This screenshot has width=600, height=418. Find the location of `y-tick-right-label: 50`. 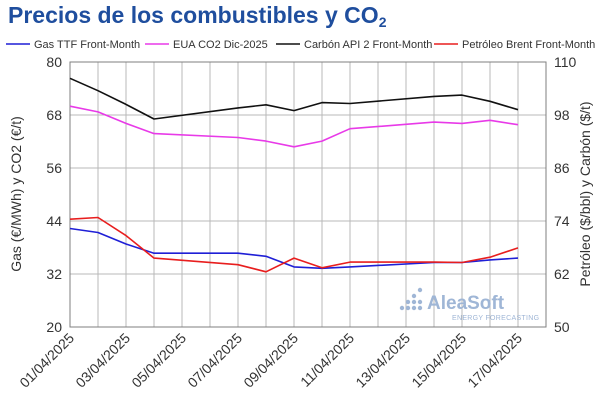

y-tick-right-label: 50 is located at coordinates (562, 327).